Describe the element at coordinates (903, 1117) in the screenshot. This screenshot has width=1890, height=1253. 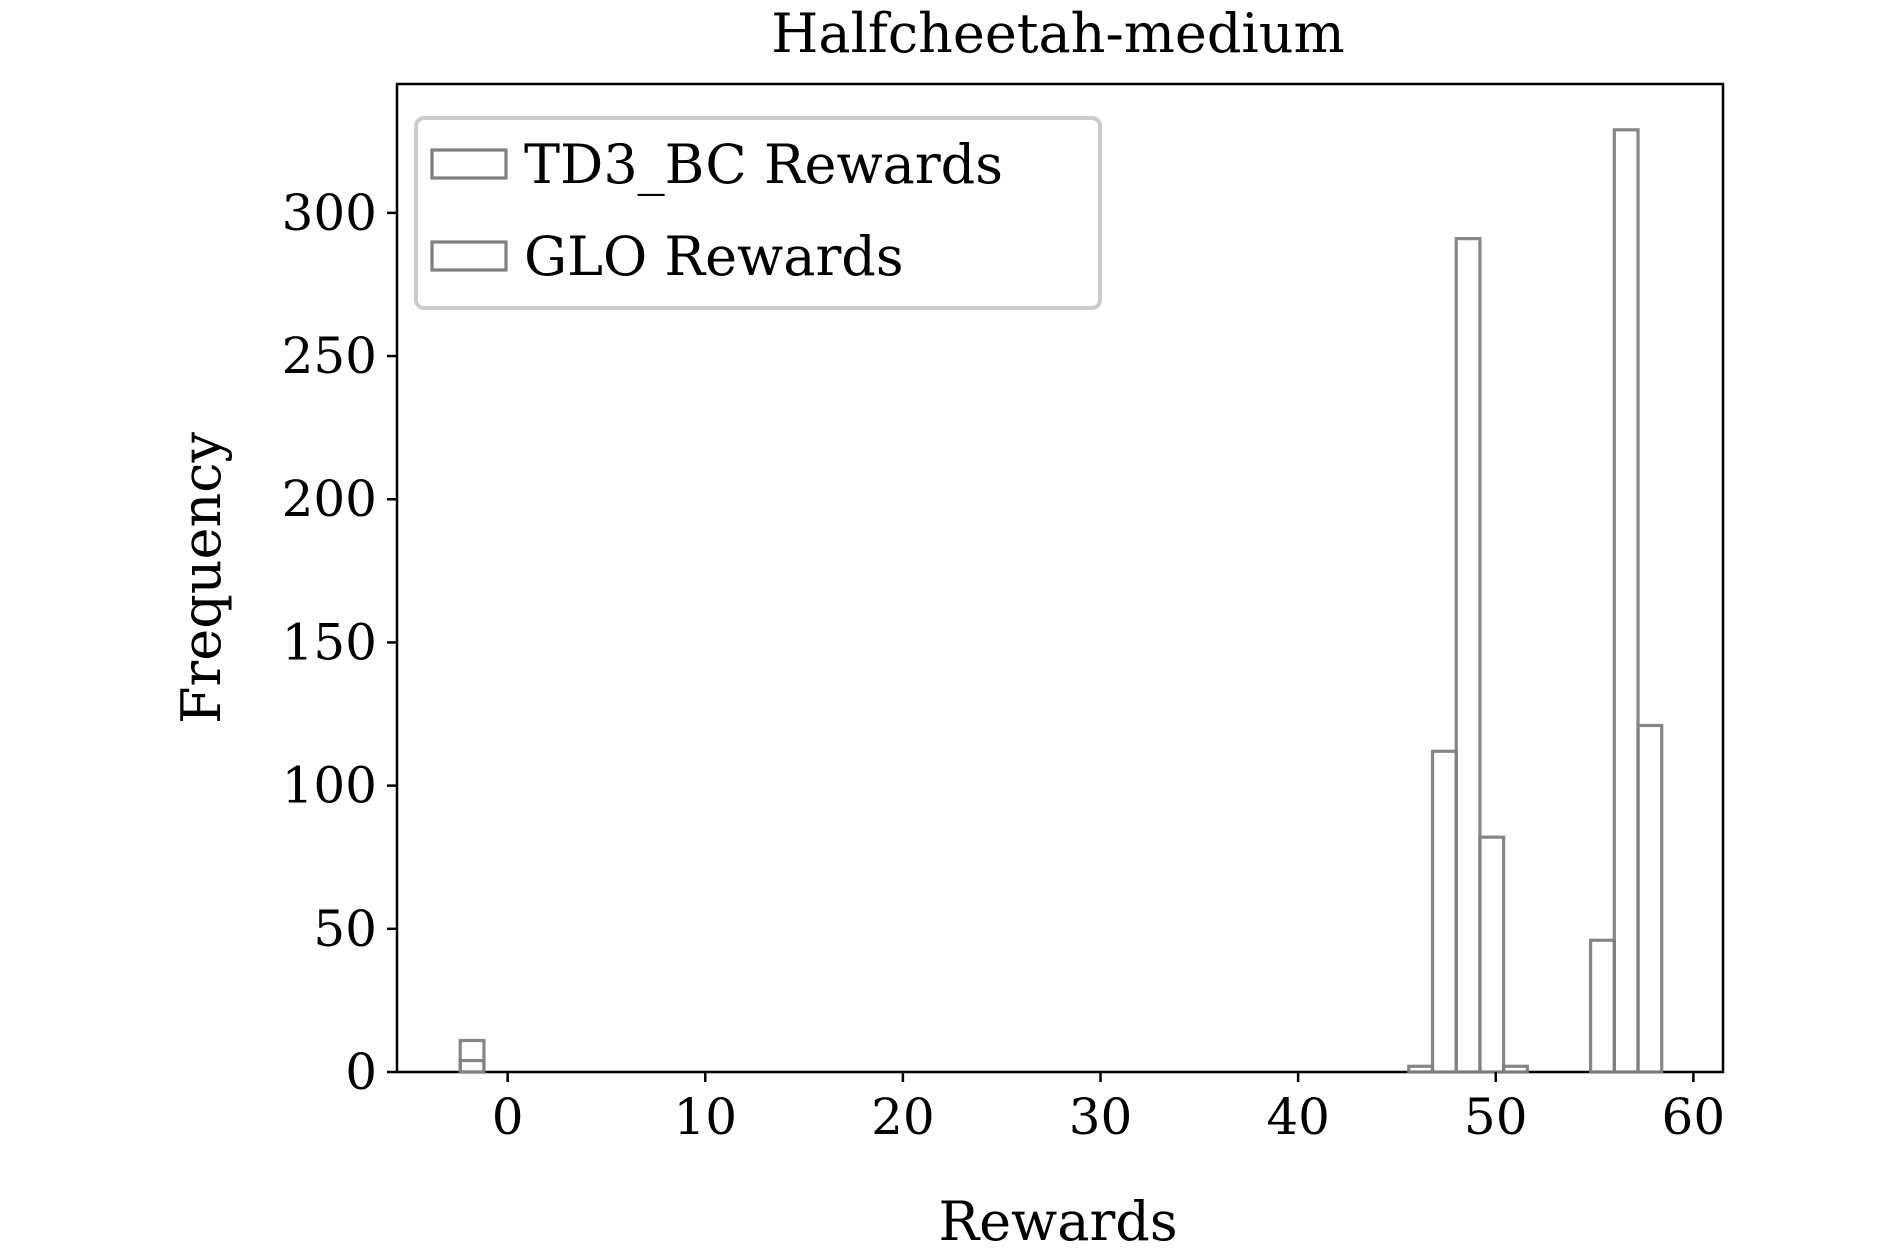
I see `x-tick-label: 20` at that location.